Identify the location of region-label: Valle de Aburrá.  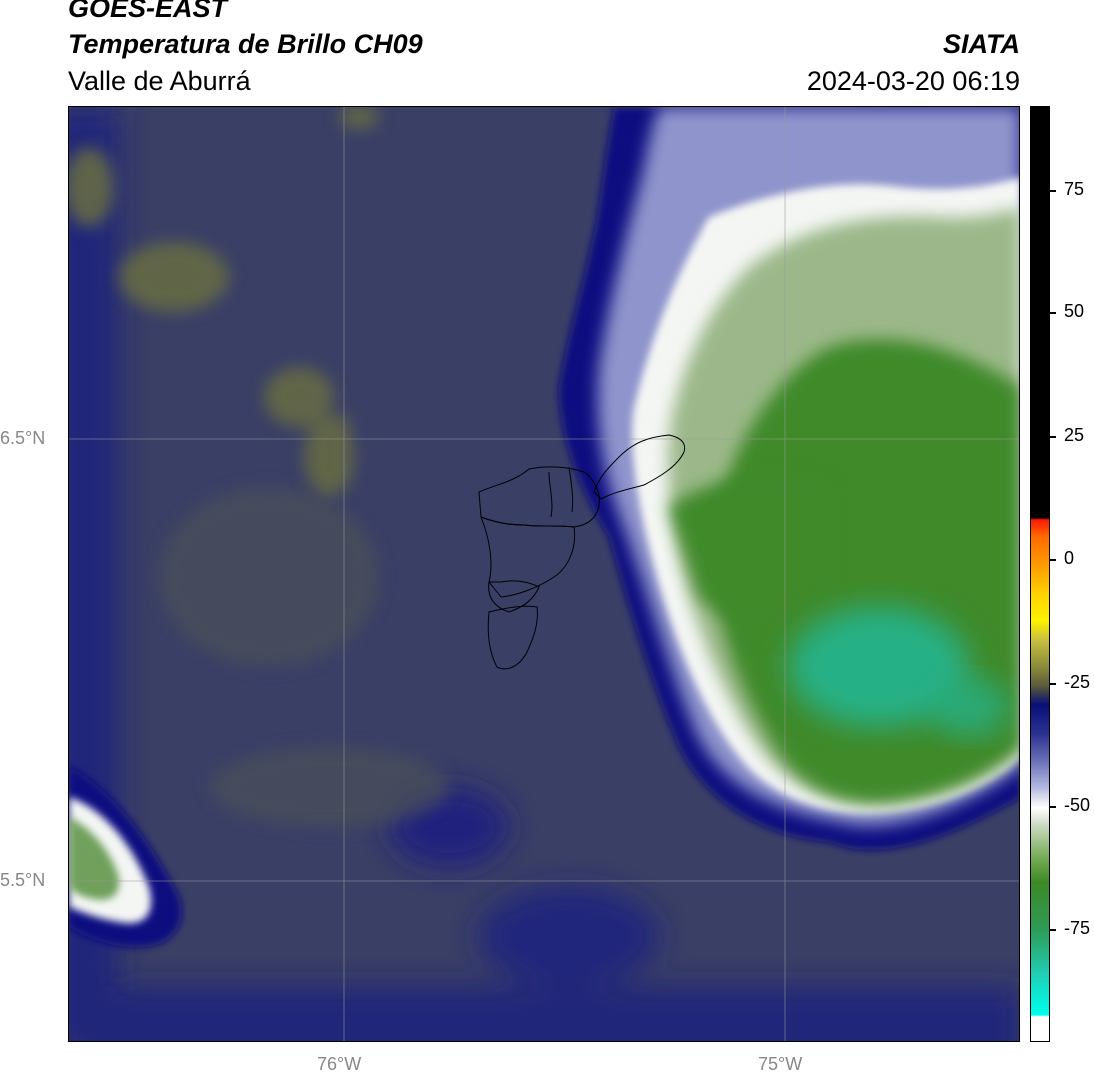
(159, 81).